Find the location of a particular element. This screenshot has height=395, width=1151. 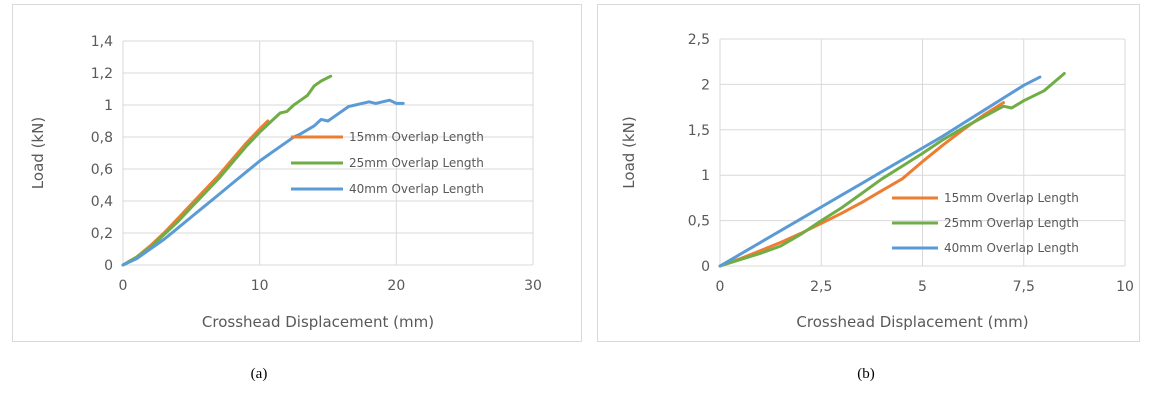

panel-label-b: (b) is located at coordinates (866, 374).